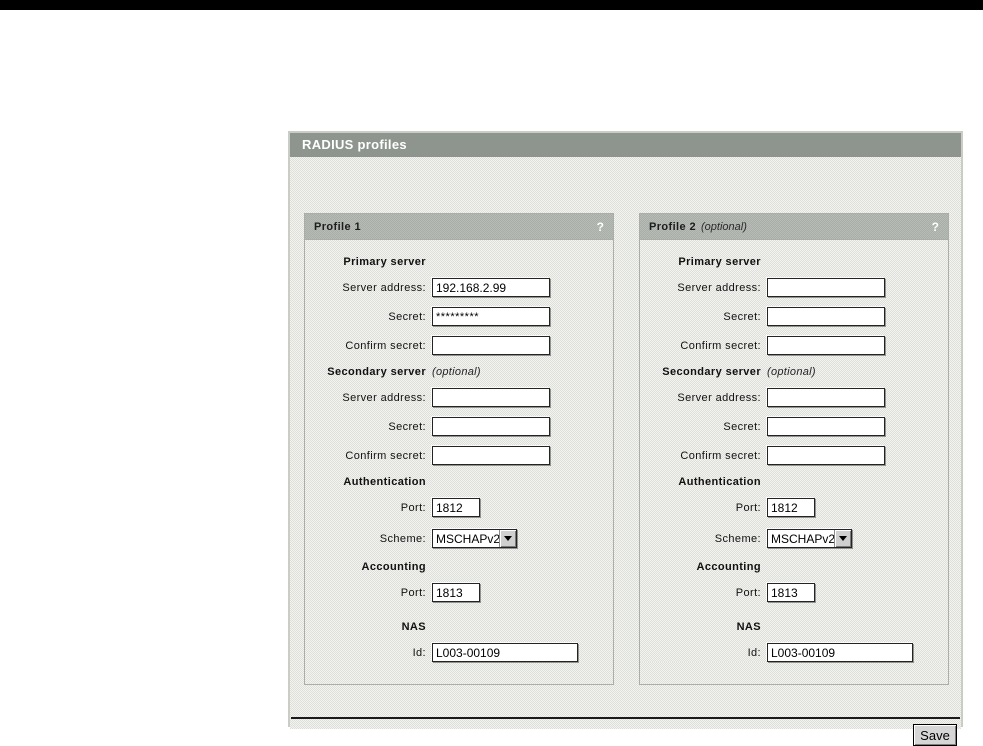 The image size is (983, 746). Describe the element at coordinates (393, 567) in the screenshot. I see `accounting-heading: Accounting` at that location.